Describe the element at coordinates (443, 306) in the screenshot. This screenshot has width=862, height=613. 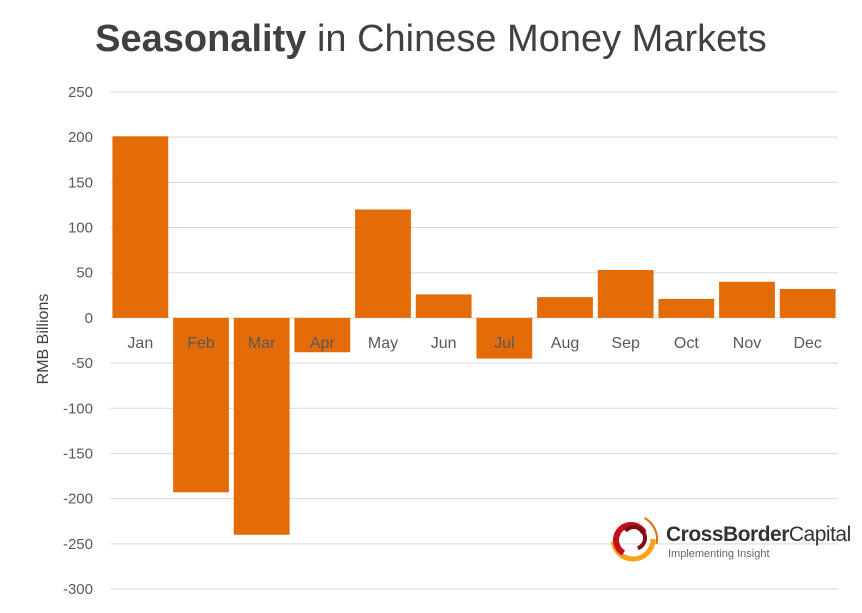
I see `bar-jun` at that location.